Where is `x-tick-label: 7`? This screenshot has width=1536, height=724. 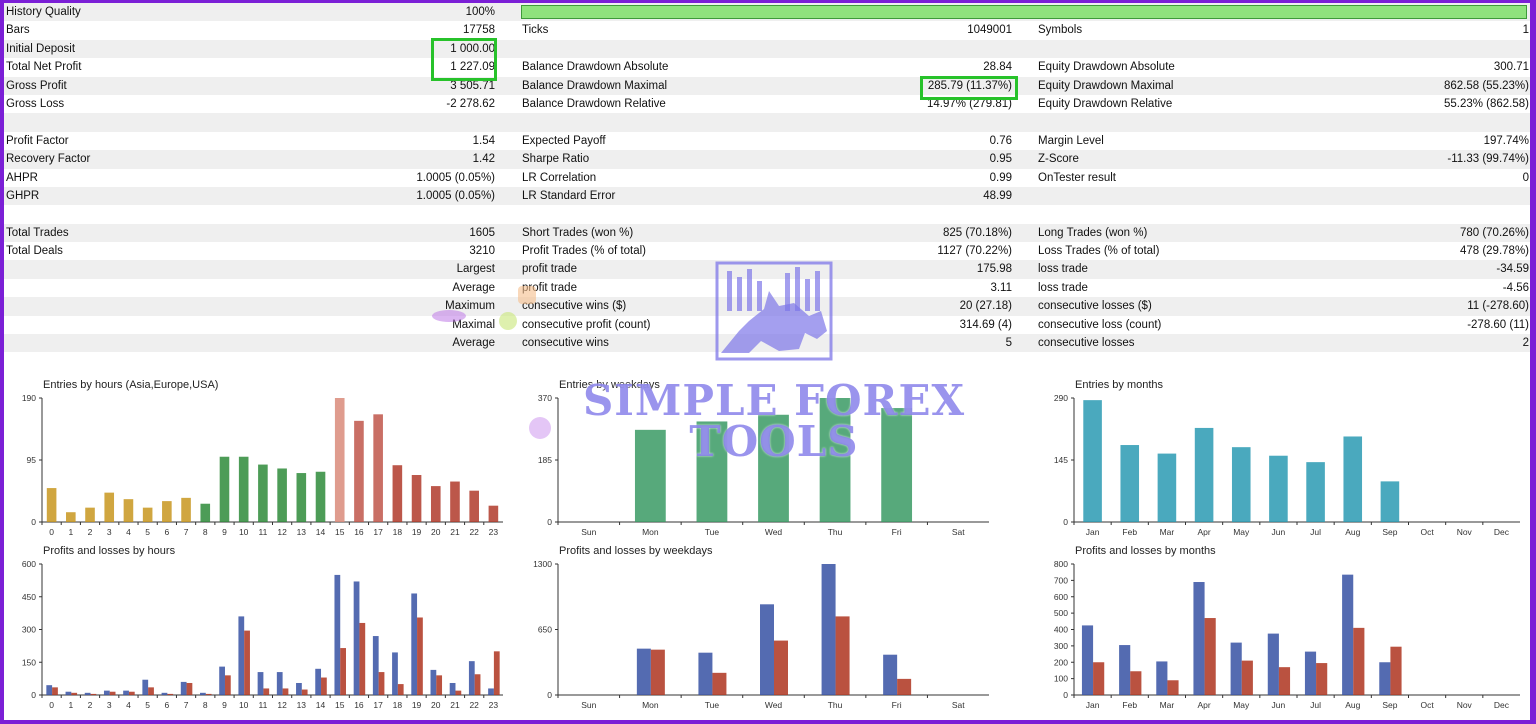
x-tick-label: 7 is located at coordinates (186, 532).